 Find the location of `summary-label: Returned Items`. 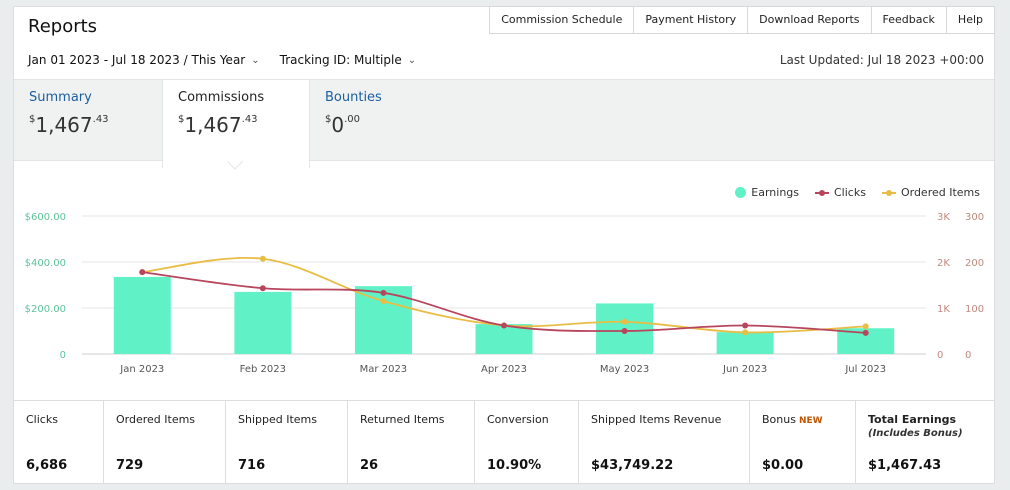

summary-label: Returned Items is located at coordinates (402, 419).